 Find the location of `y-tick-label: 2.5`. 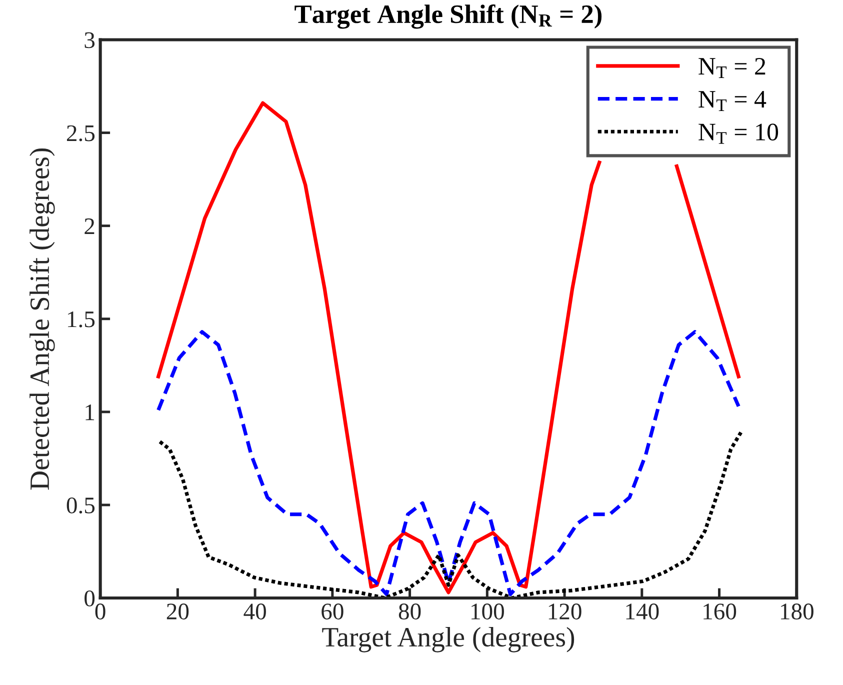

y-tick-label: 2.5 is located at coordinates (80, 133).